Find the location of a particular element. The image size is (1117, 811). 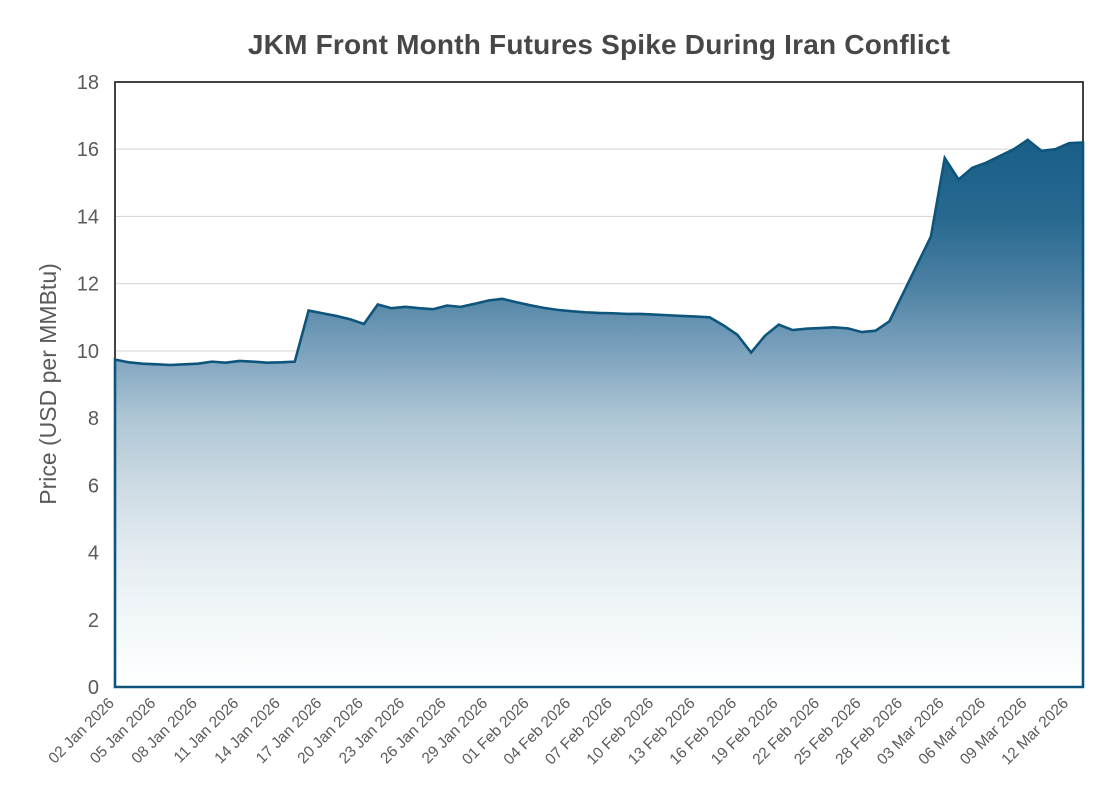

y-tick-label: 8 is located at coordinates (93, 419).